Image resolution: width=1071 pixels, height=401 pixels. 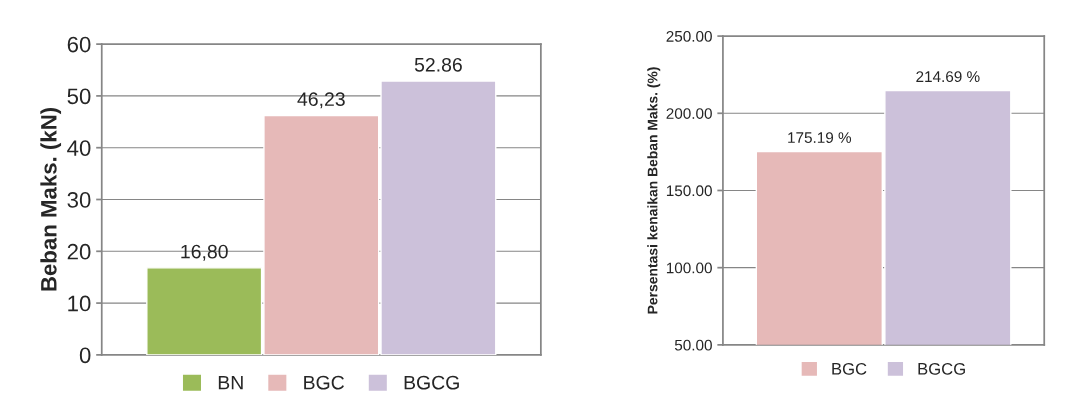 What do you see at coordinates (321, 100) in the screenshot?
I see `data-label: 46,23` at bounding box center [321, 100].